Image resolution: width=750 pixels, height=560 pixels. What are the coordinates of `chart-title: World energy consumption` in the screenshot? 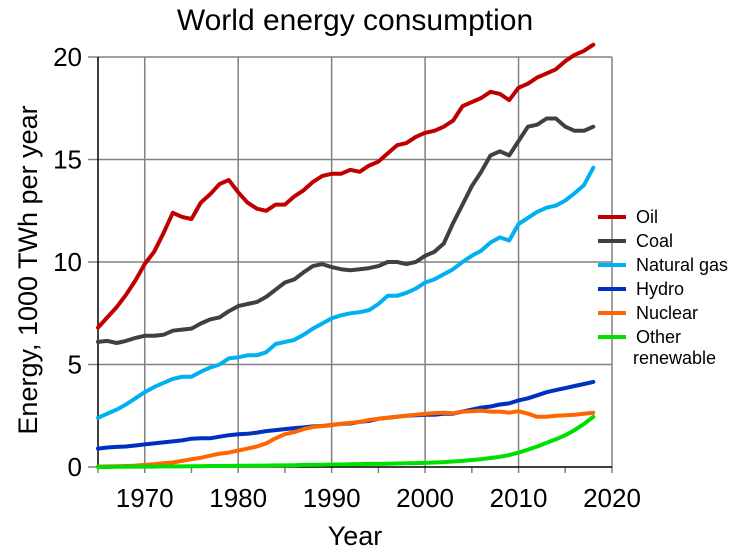 It's located at (355, 20).